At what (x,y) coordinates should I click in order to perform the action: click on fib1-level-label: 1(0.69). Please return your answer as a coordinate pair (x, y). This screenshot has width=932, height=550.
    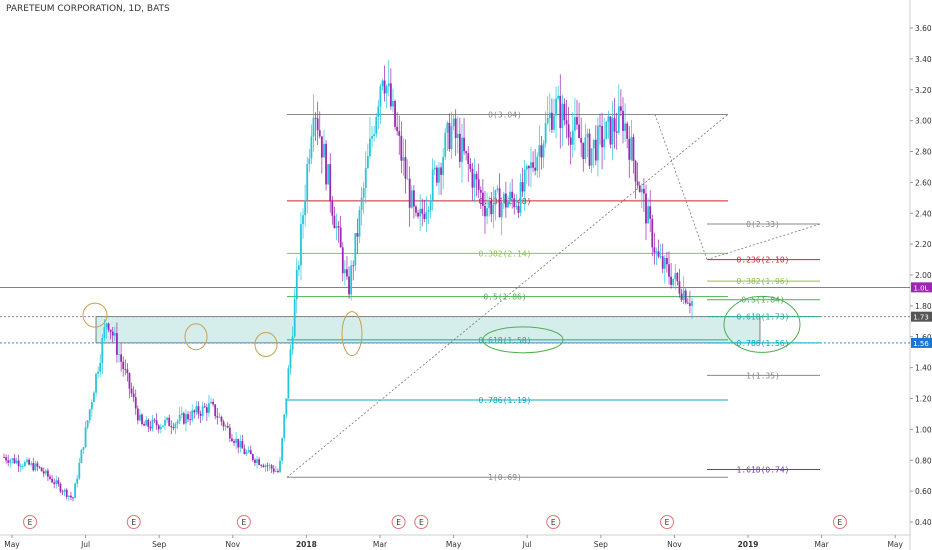
    Looking at the image, I should click on (505, 477).